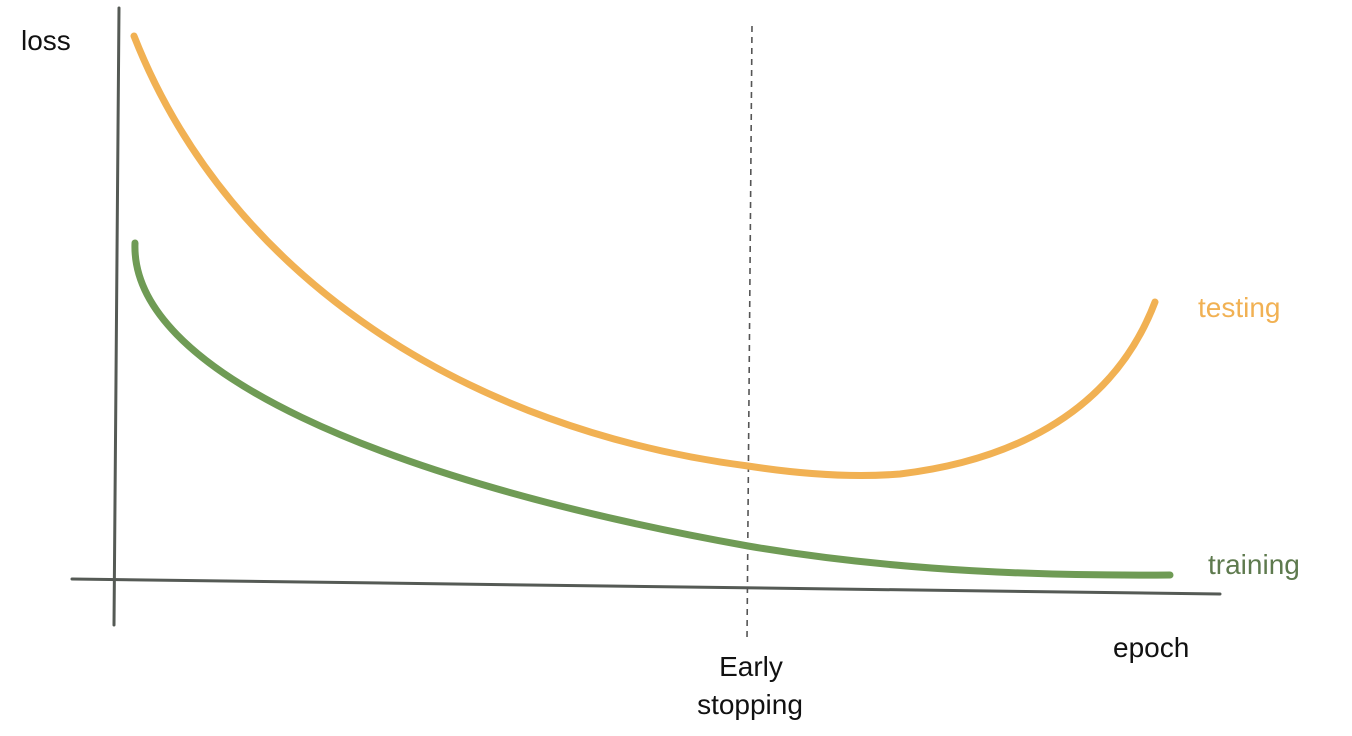  What do you see at coordinates (1254, 564) in the screenshot?
I see `training-label: training` at bounding box center [1254, 564].